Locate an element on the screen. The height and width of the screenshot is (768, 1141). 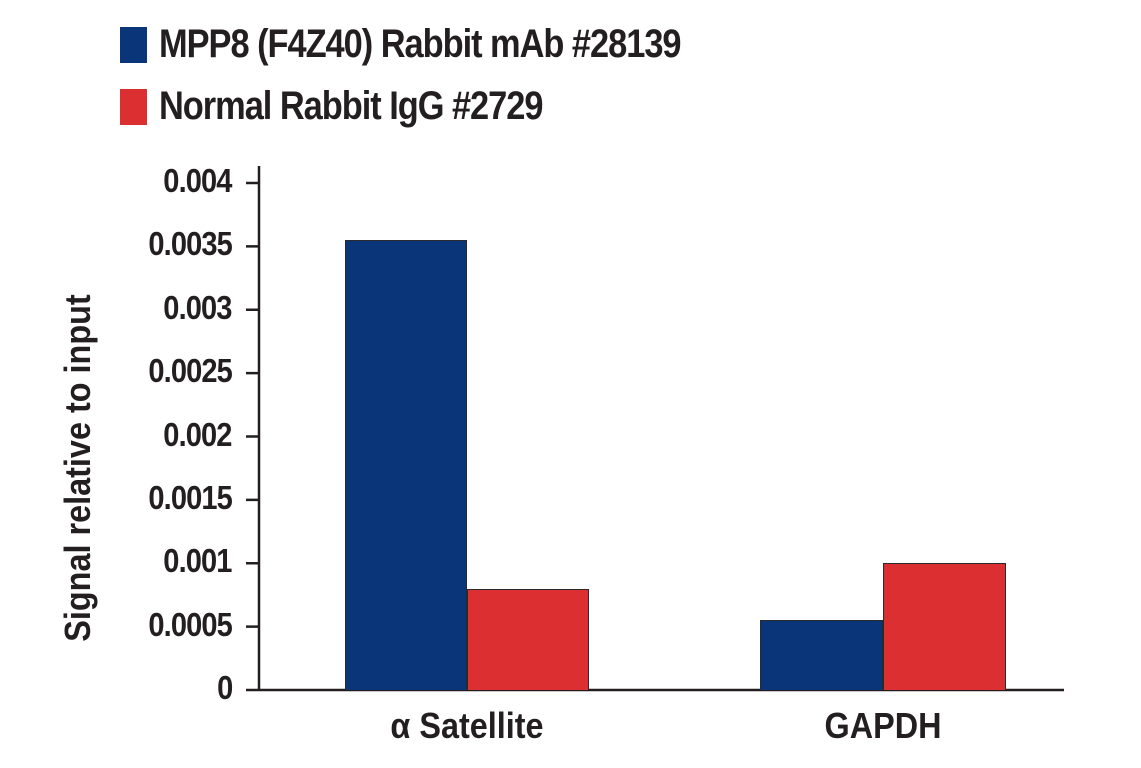
legend-swatch-blue is located at coordinates (133, 44).